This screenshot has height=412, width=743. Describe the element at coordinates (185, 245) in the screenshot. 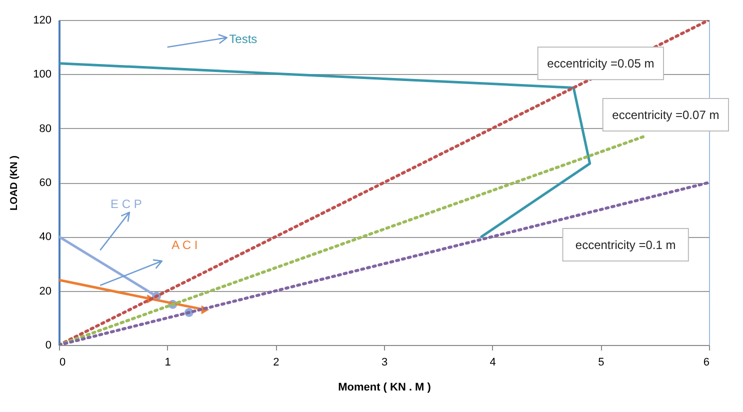

I see `text: A C I` at that location.